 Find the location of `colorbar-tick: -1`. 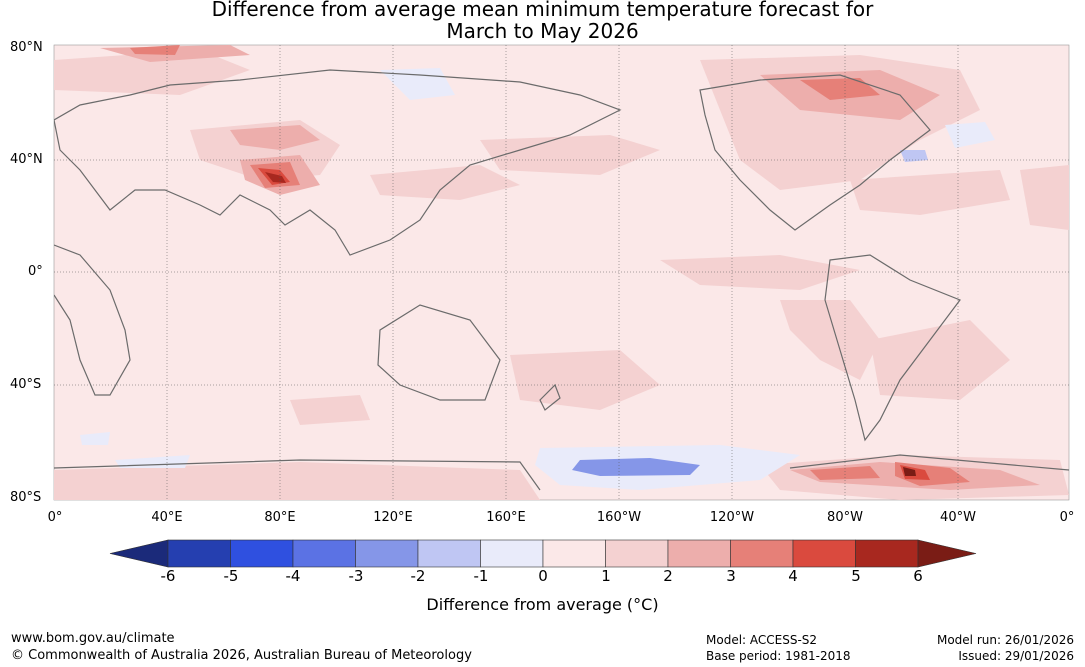

colorbar-tick: -1 is located at coordinates (481, 576).